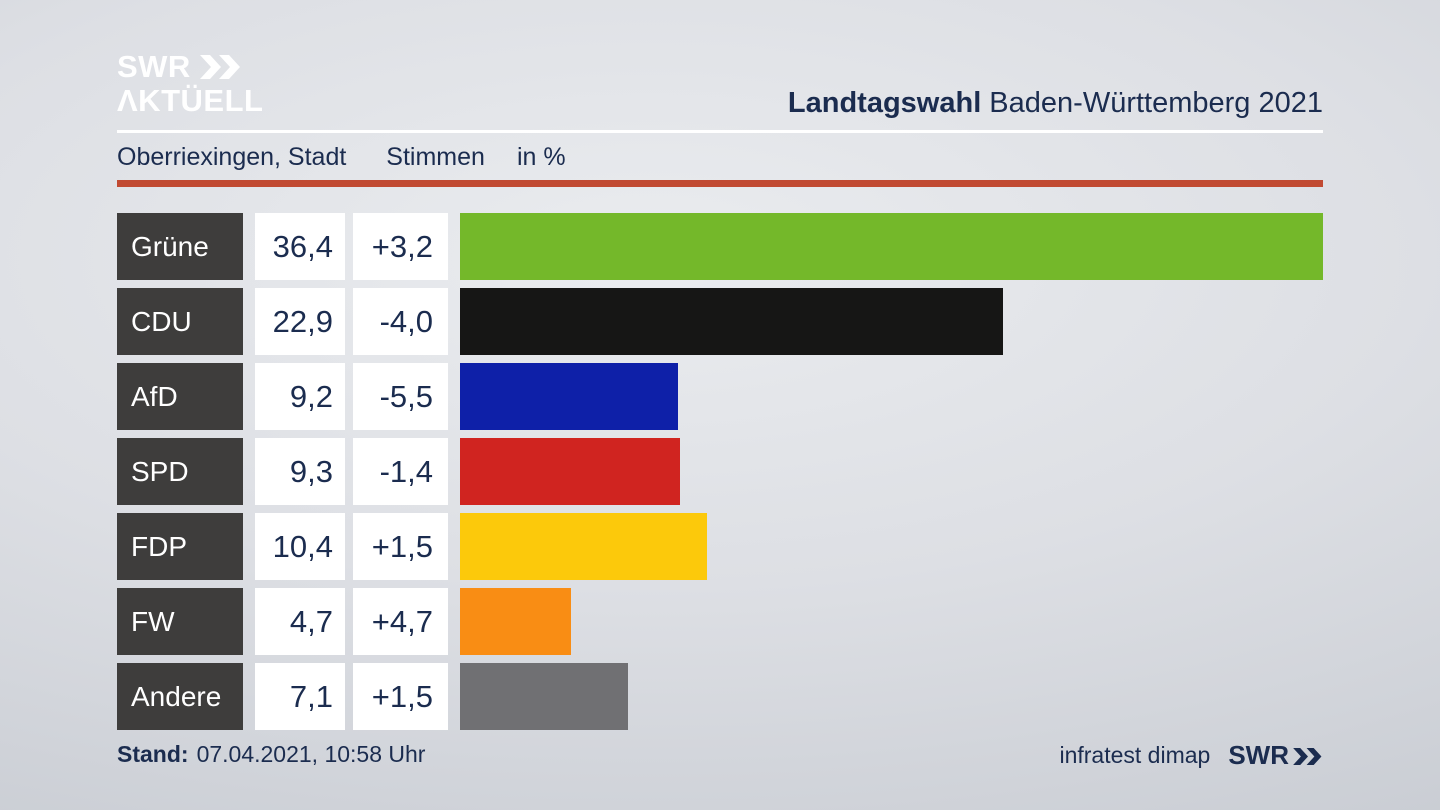  Describe the element at coordinates (720, 183) in the screenshot. I see `accent-divider` at that location.